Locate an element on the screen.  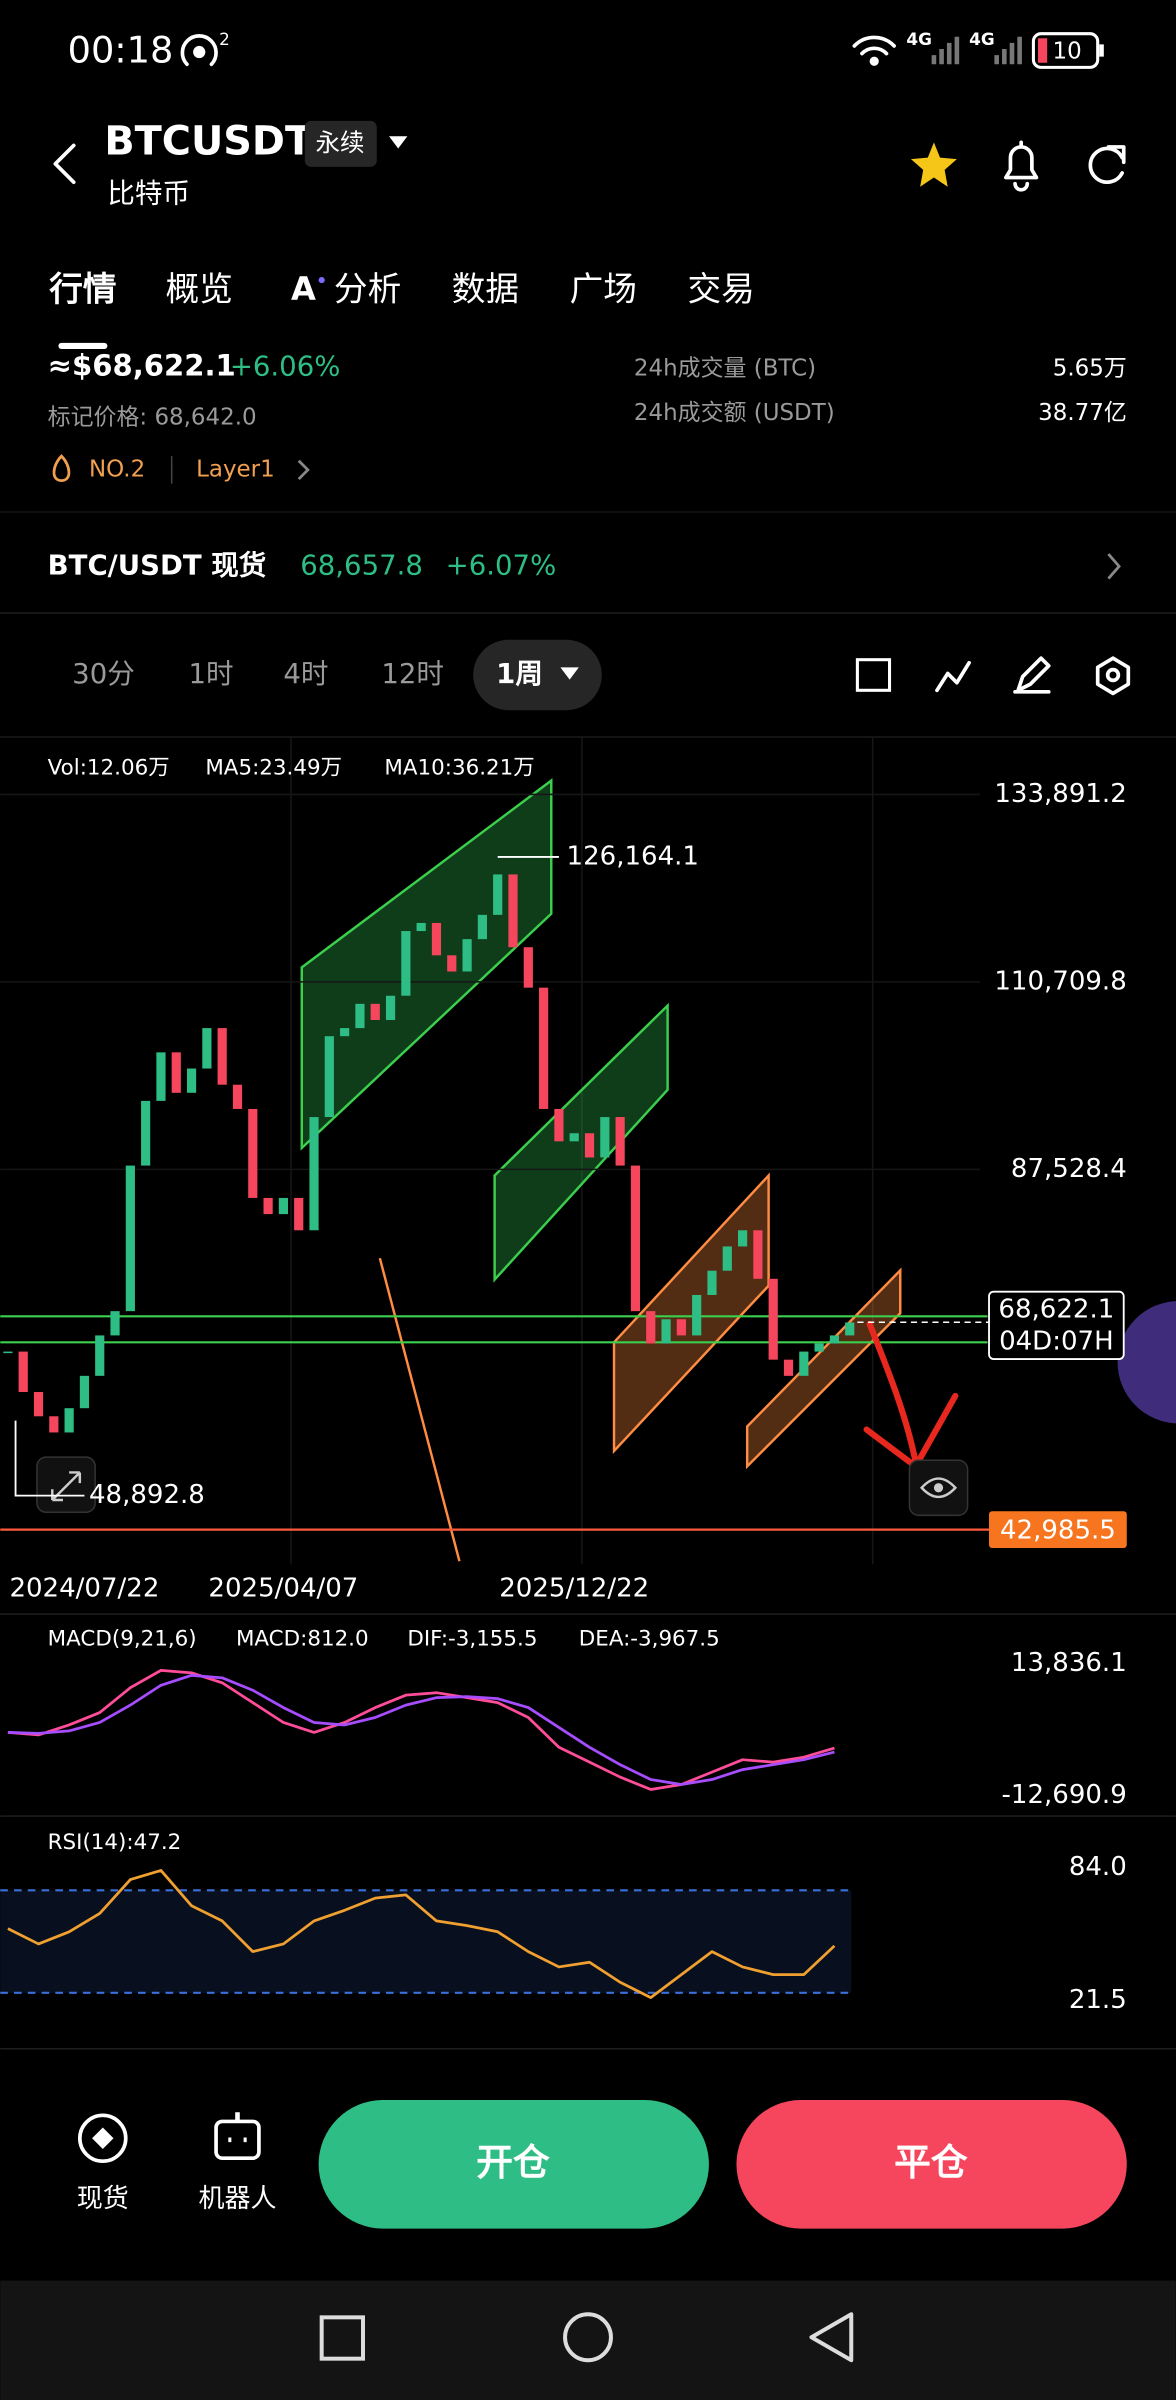
status-time: 00:18 is located at coordinates (121, 50).